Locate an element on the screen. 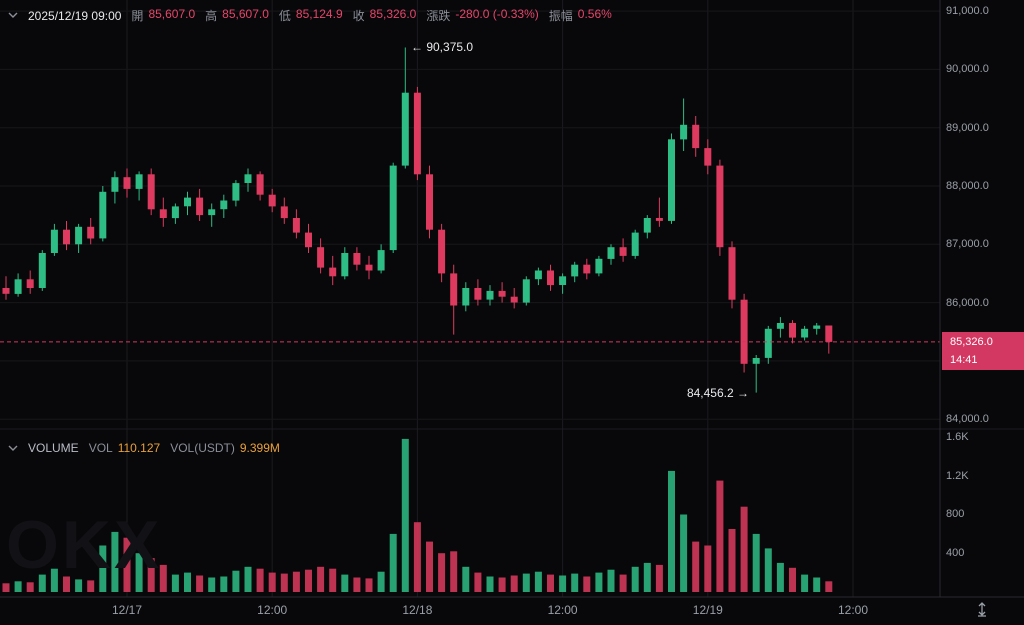  time-axis: 12/17 12:00 12/18 12:00 12/19 12:00 is located at coordinates (472, 612).